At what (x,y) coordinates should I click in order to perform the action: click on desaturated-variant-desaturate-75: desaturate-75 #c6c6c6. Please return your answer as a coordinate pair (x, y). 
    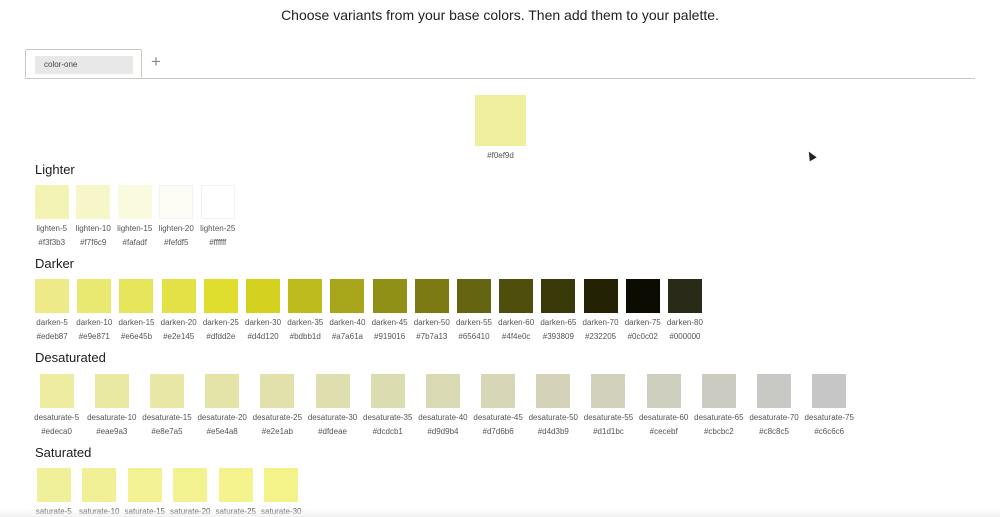
    Looking at the image, I should click on (829, 405).